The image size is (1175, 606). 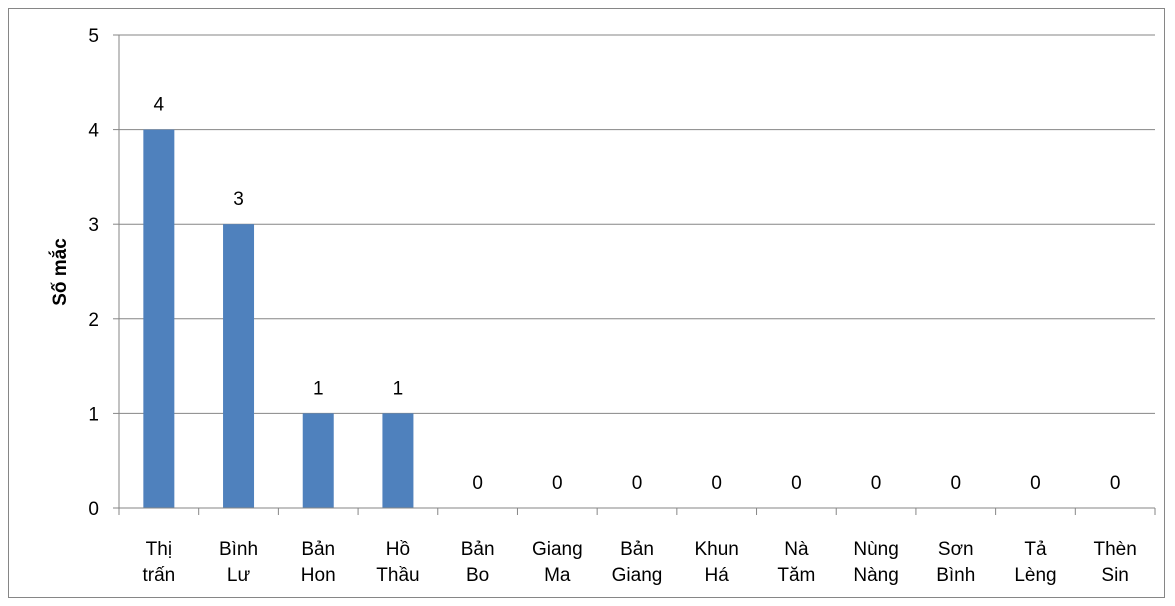 What do you see at coordinates (159, 549) in the screenshot?
I see `x-tick-label: Thị` at bounding box center [159, 549].